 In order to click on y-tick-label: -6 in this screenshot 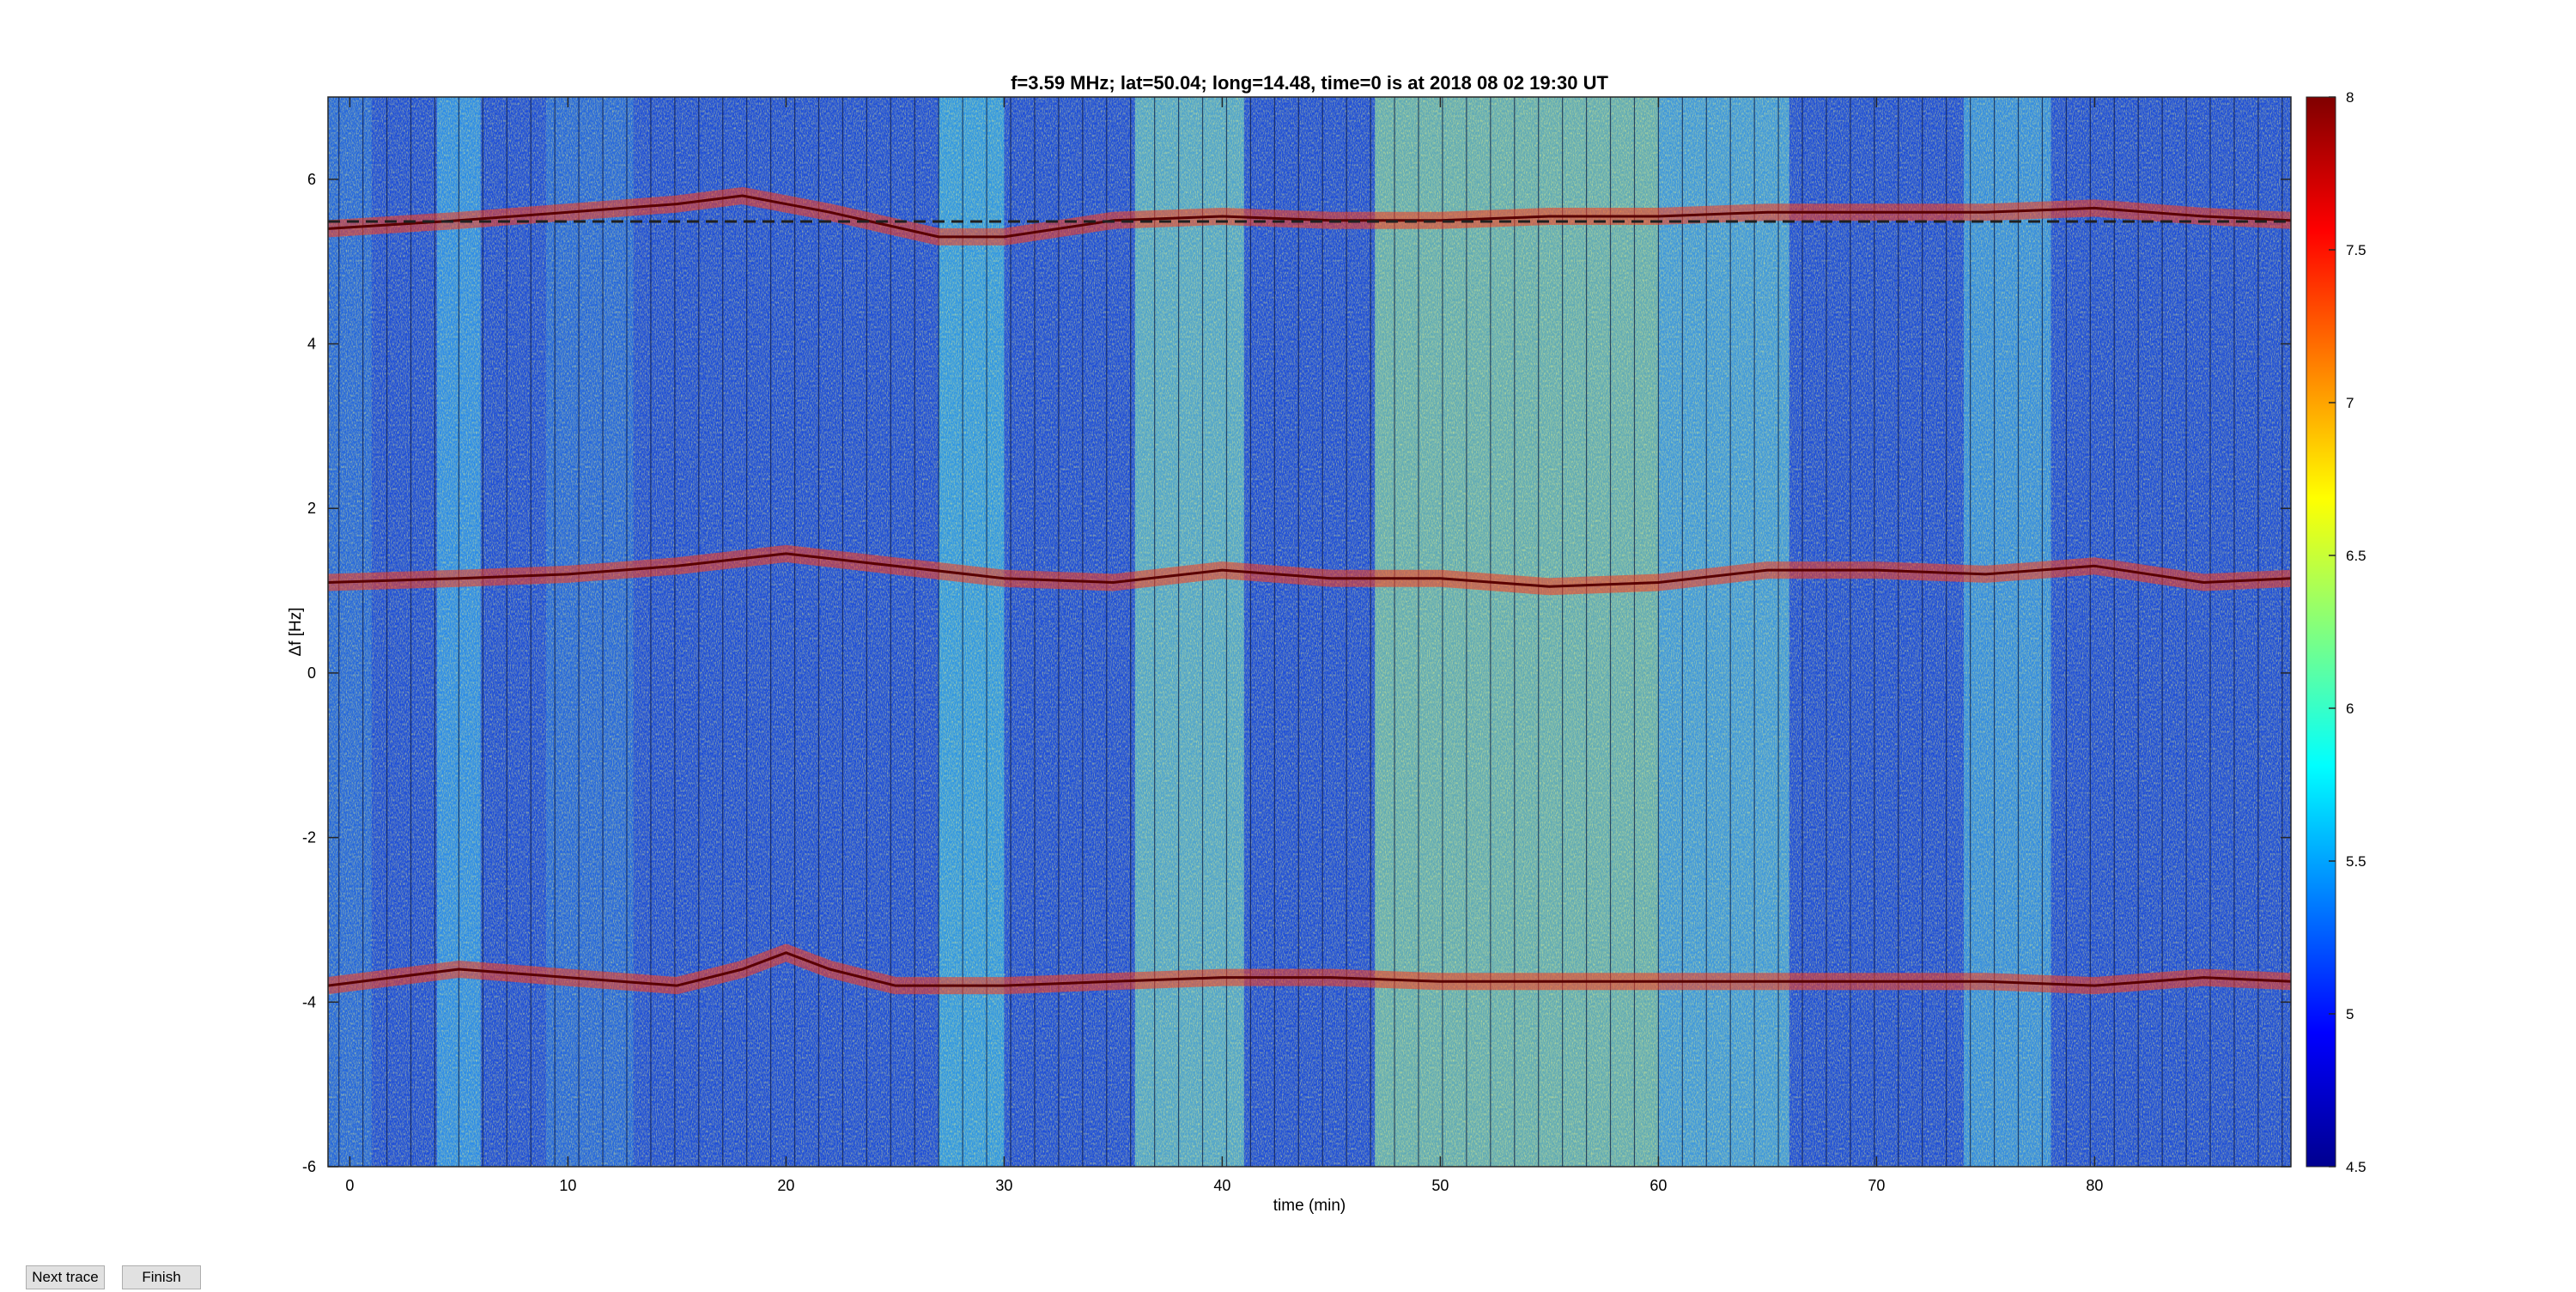, I will do `click(309, 1166)`.